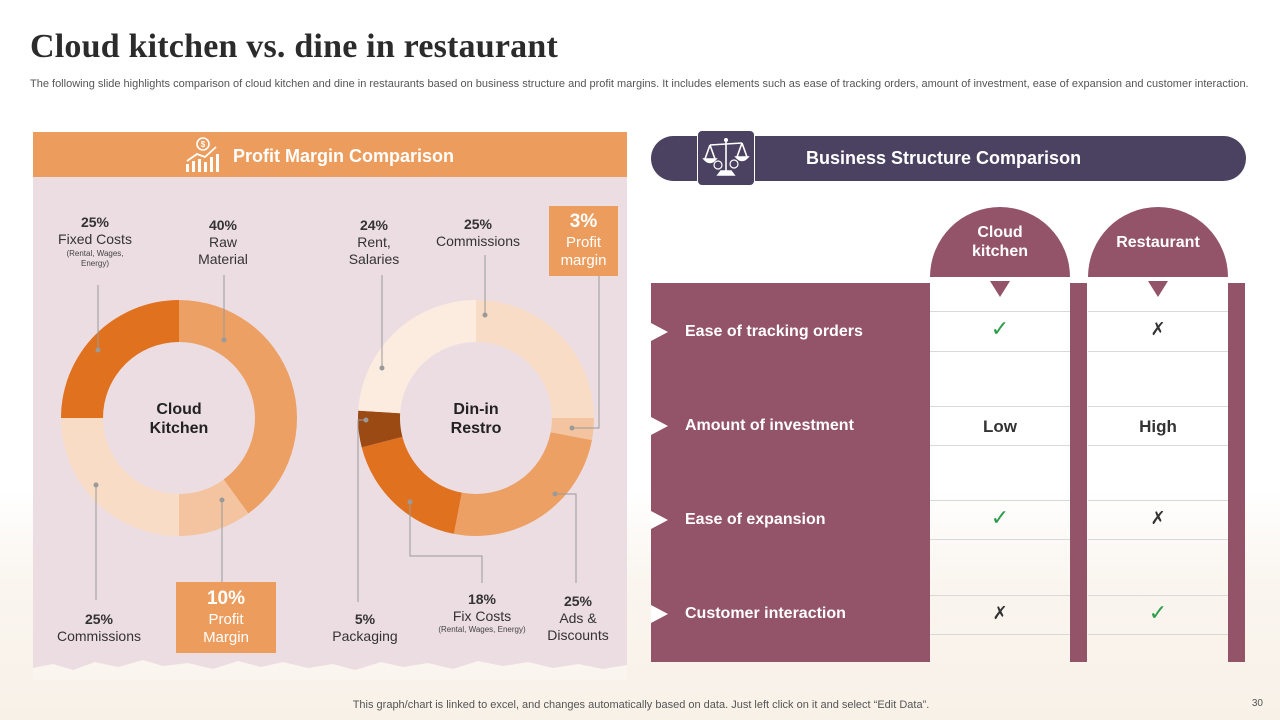 The height and width of the screenshot is (720, 1280). I want to click on label-raw-material: 40% Raw Material, so click(223, 242).